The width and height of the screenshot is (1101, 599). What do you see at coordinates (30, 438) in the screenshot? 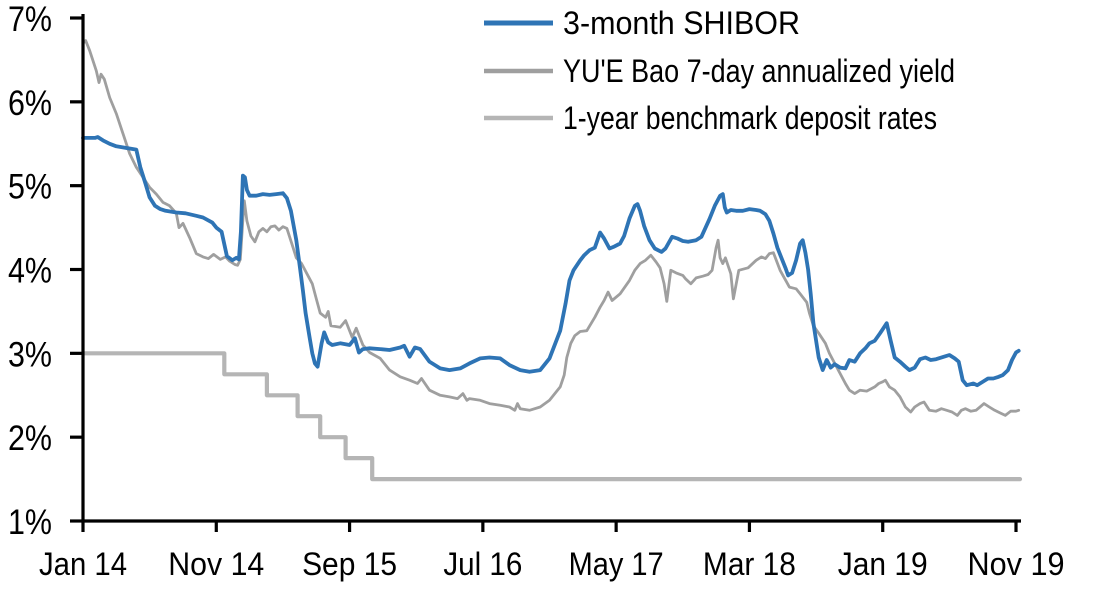
I see `y-axis-label: 2%` at bounding box center [30, 438].